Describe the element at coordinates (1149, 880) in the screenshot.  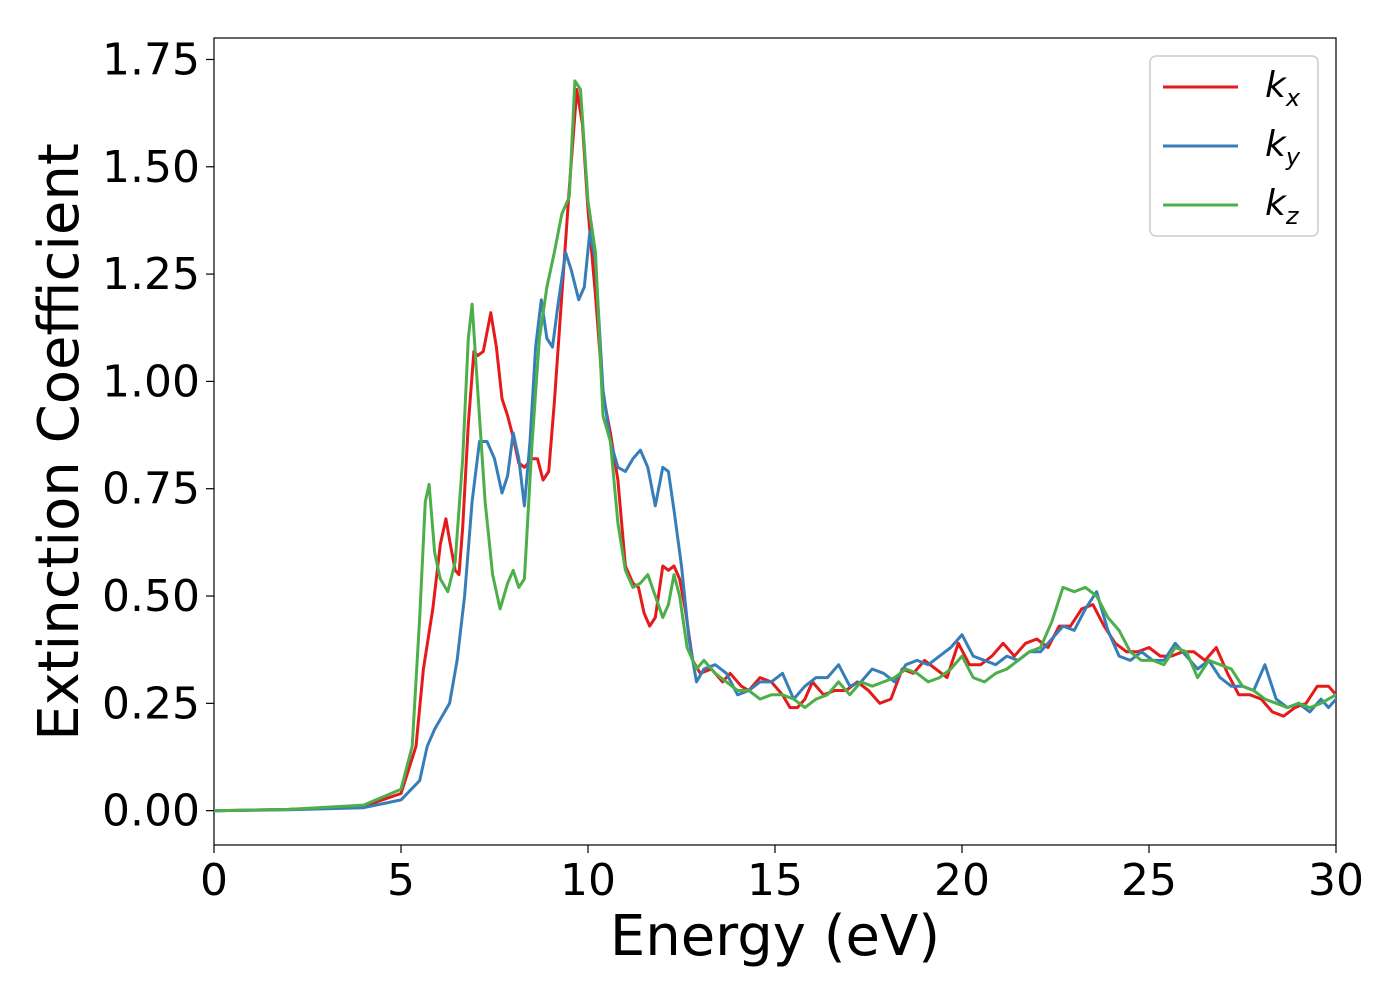
I see `x-tick-label: 25` at that location.